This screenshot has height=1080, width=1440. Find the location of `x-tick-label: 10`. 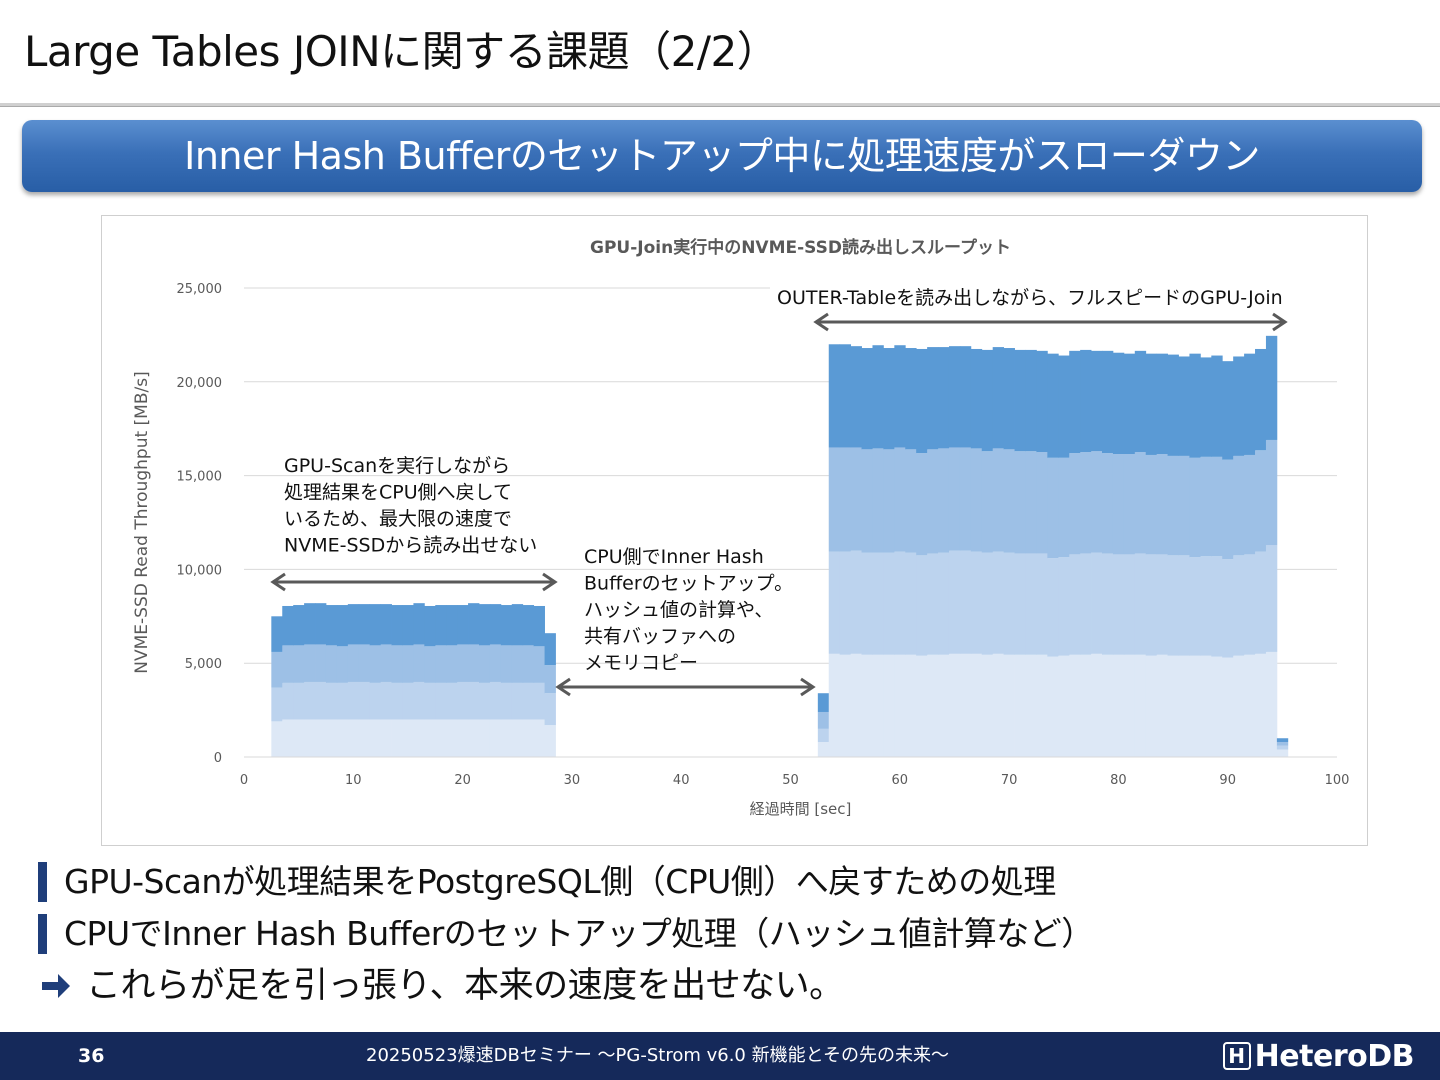

x-tick-label: 10 is located at coordinates (353, 780).